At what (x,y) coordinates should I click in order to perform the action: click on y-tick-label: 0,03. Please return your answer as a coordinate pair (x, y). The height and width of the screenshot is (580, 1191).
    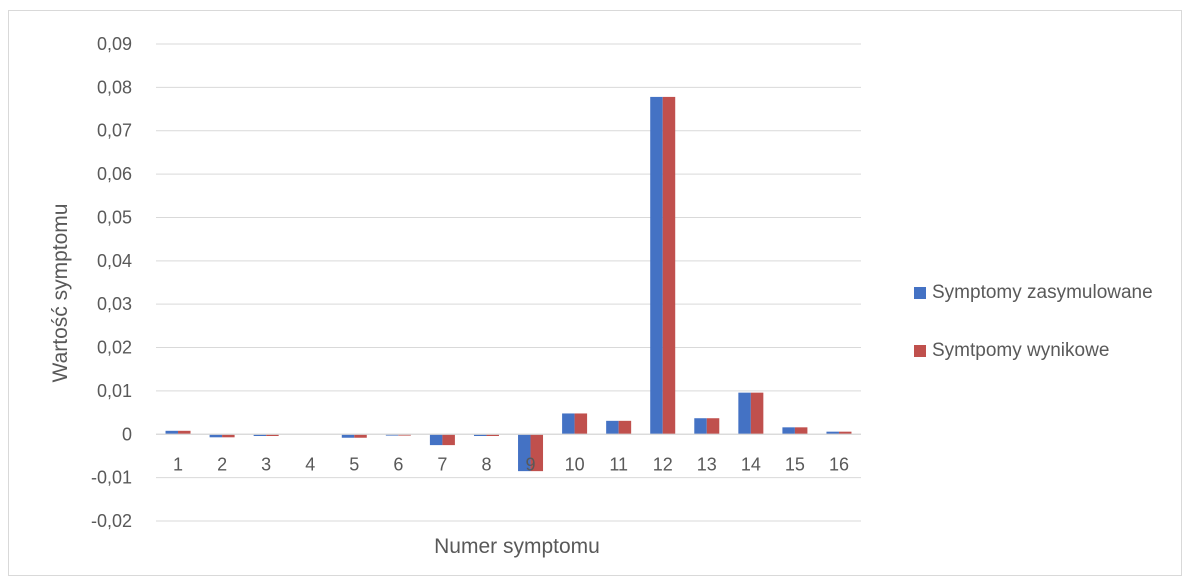
    Looking at the image, I should click on (114, 304).